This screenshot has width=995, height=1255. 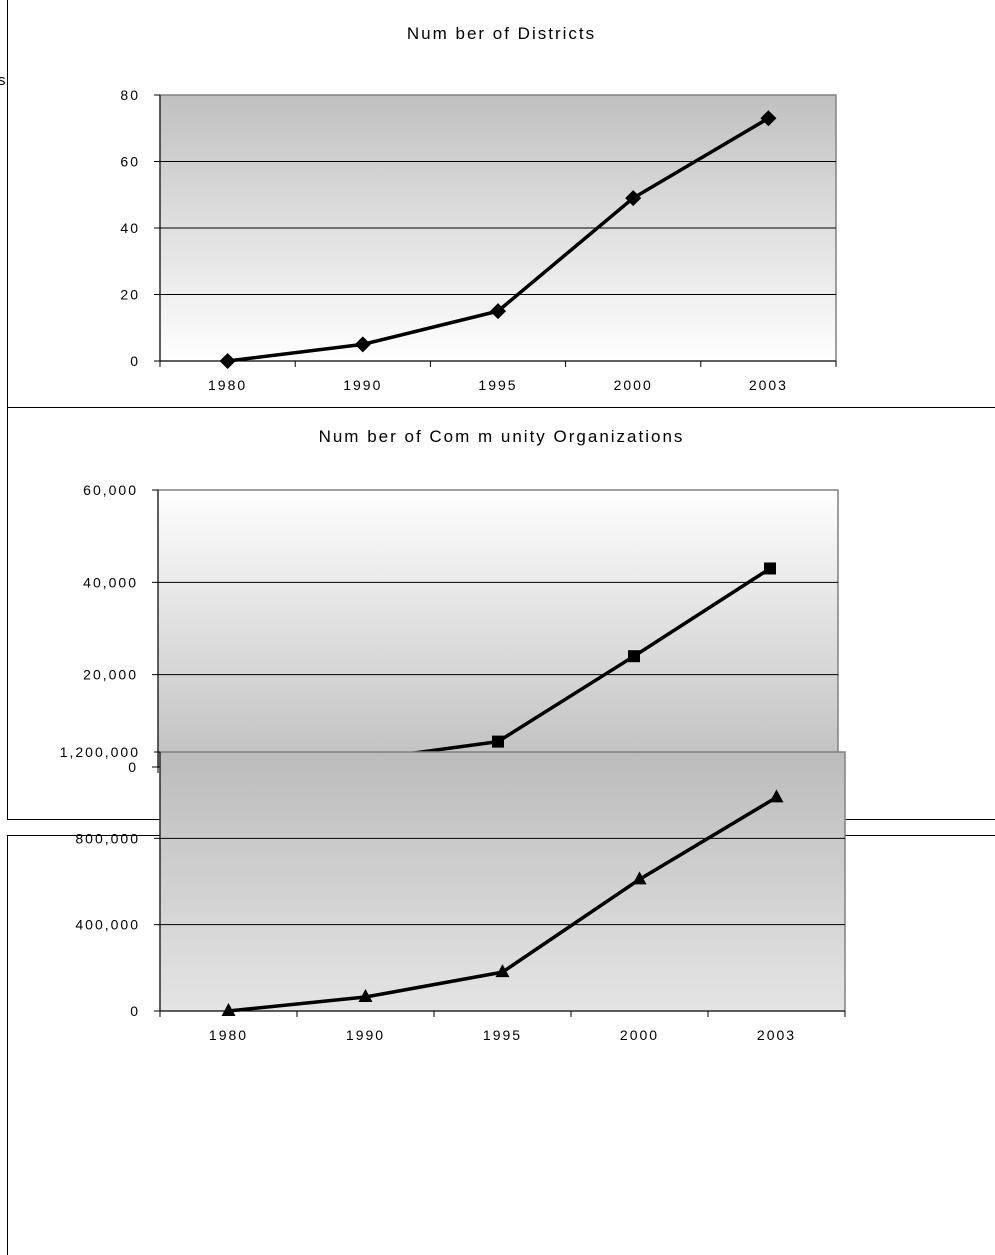 I want to click on y-tick-label: 1,200,000, so click(x=100, y=752).